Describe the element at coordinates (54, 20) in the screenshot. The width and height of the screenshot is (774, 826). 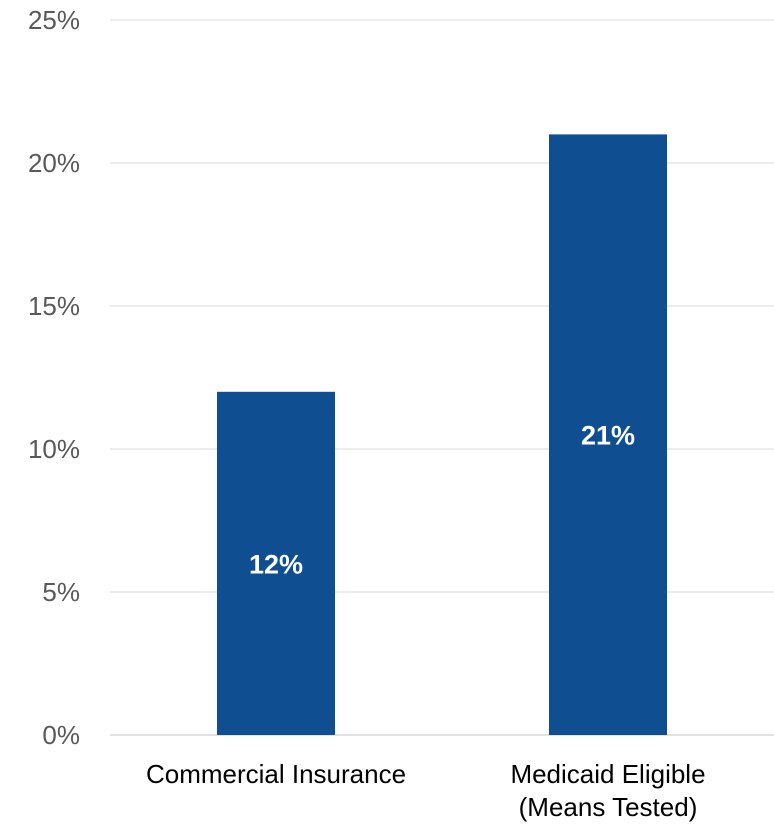
I see `y-tick-label: 25%` at that location.